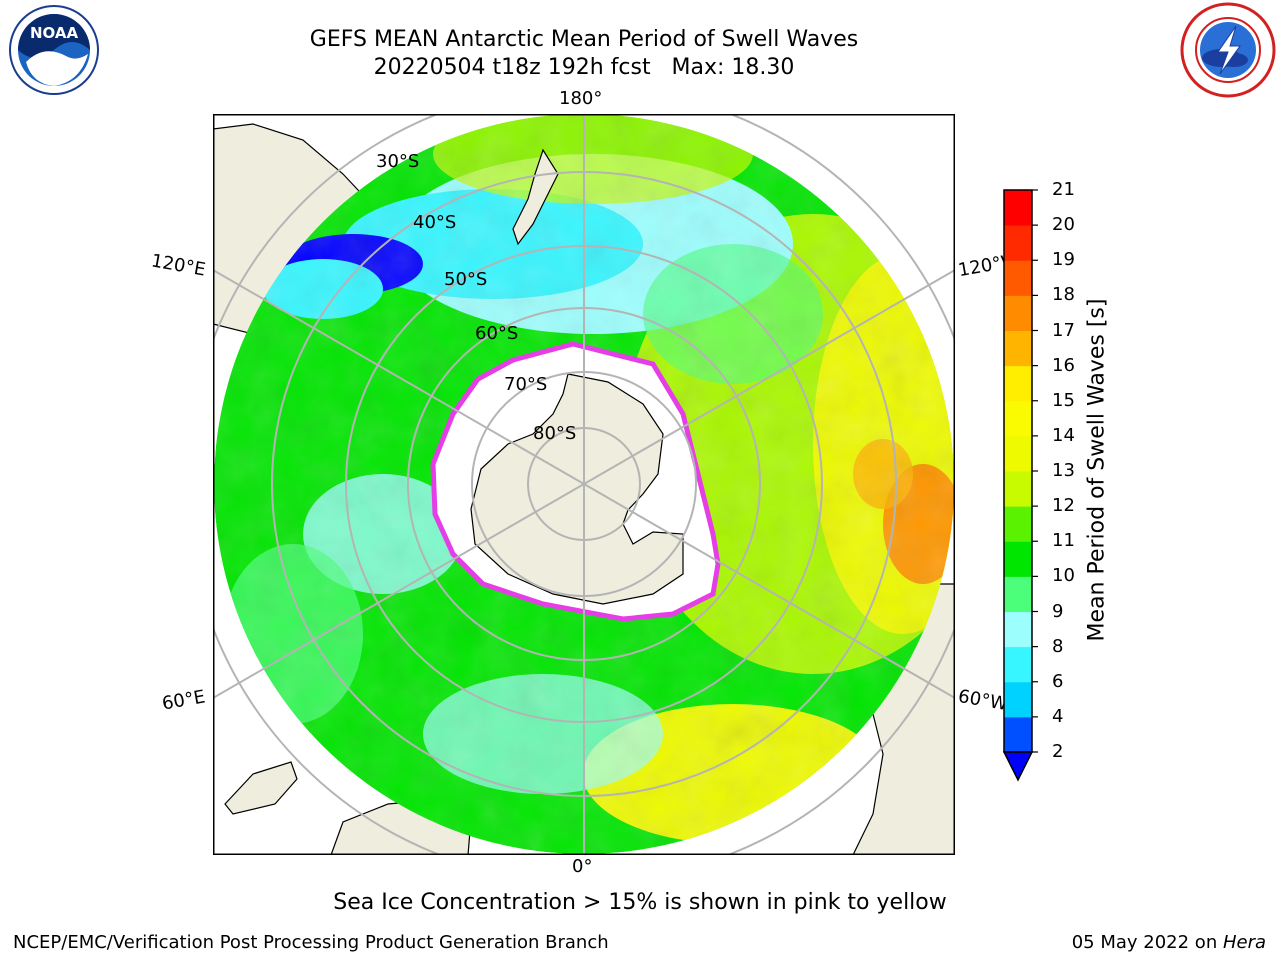 The width and height of the screenshot is (1280, 960). I want to click on lon-label-120e: 120°E, so click(178, 265).